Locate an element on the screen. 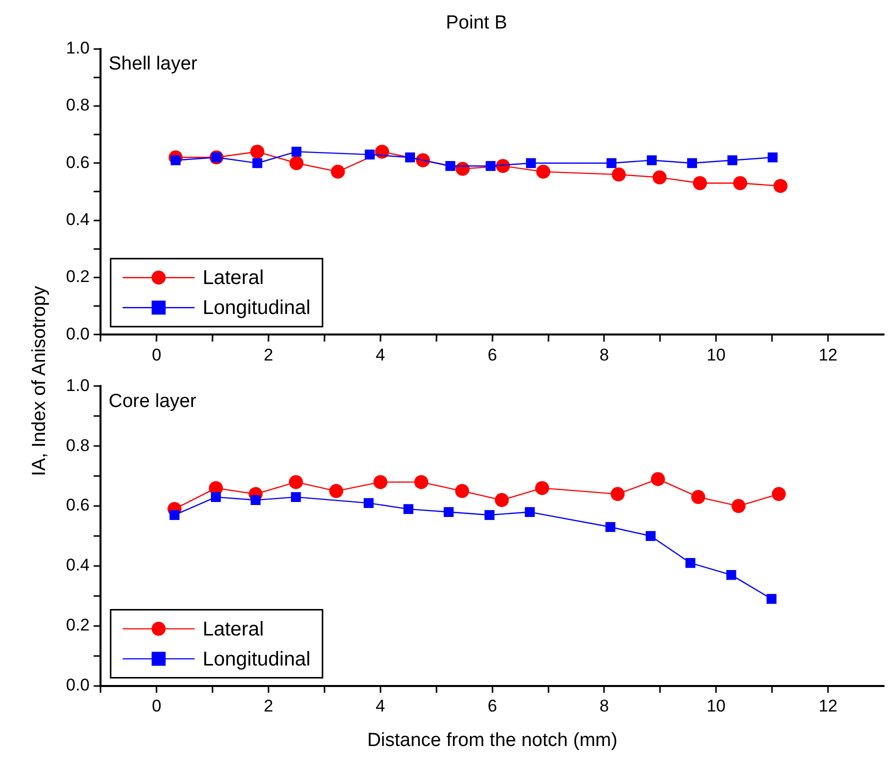 Image resolution: width=891 pixels, height=758 pixels. annotation: Core layer is located at coordinates (152, 401).